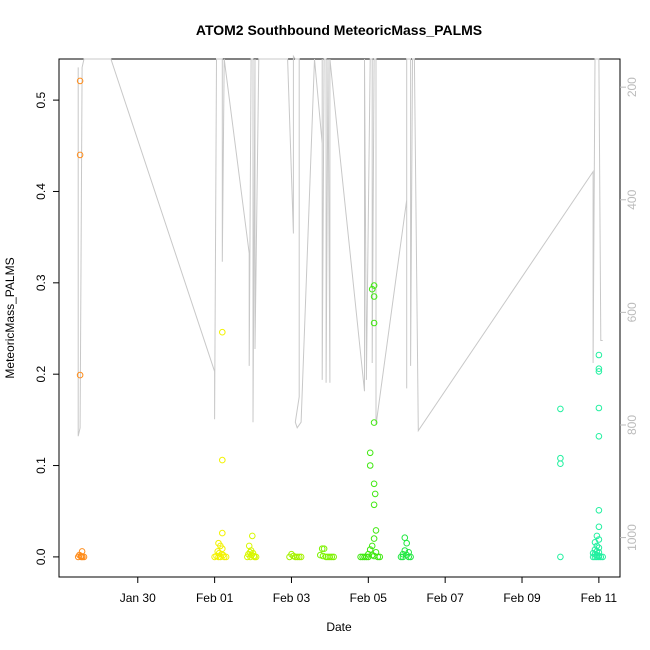  Describe the element at coordinates (599, 598) in the screenshot. I see `x-tick-label: Feb 11` at that location.